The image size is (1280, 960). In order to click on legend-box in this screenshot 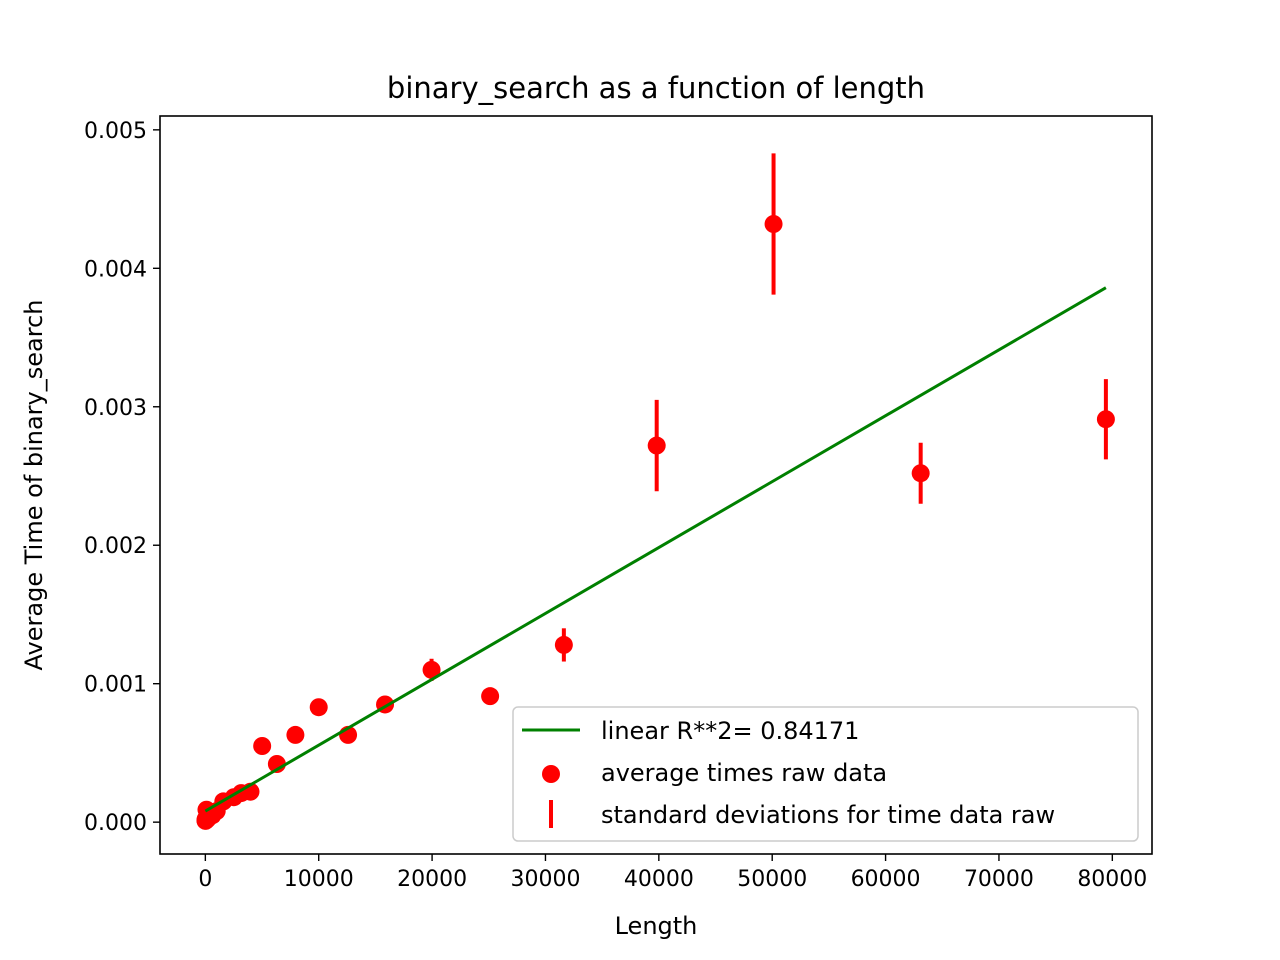, I will do `click(825, 774)`.